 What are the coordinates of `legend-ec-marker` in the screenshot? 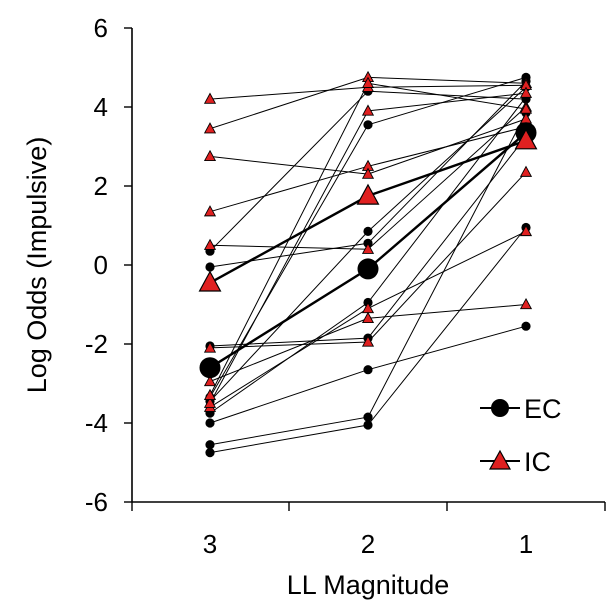 It's located at (500, 408).